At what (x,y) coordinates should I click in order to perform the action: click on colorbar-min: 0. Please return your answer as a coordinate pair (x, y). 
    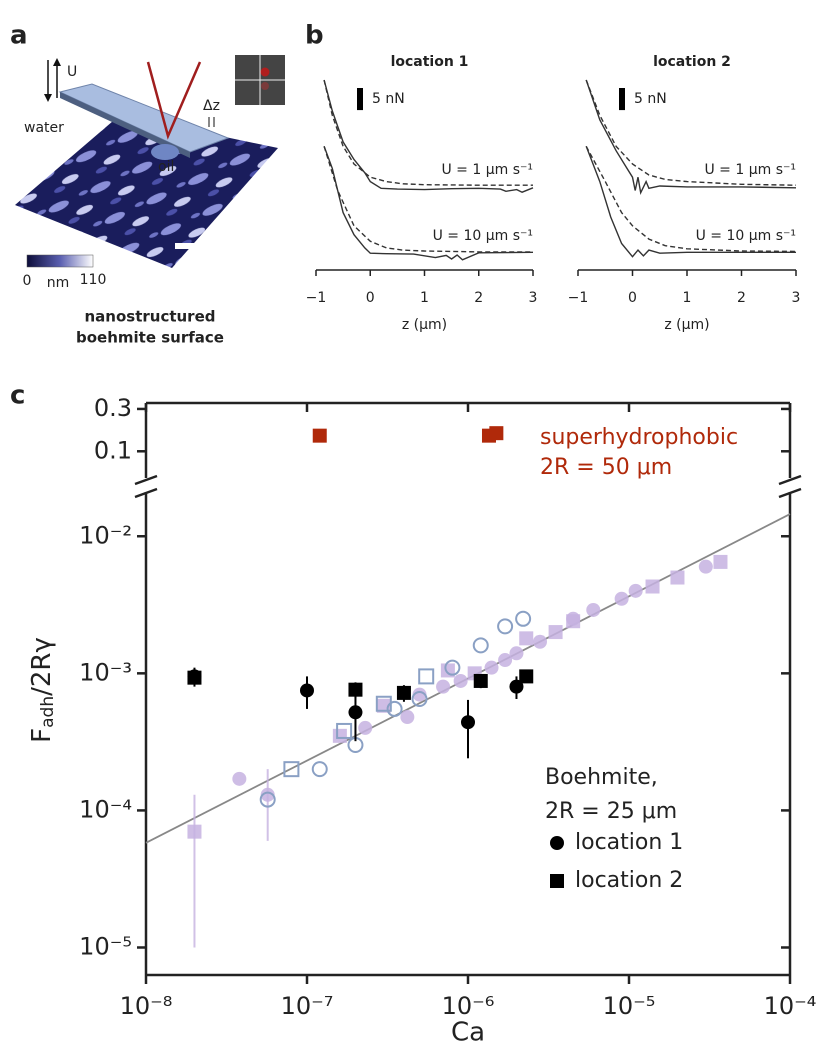
    Looking at the image, I should click on (27, 281).